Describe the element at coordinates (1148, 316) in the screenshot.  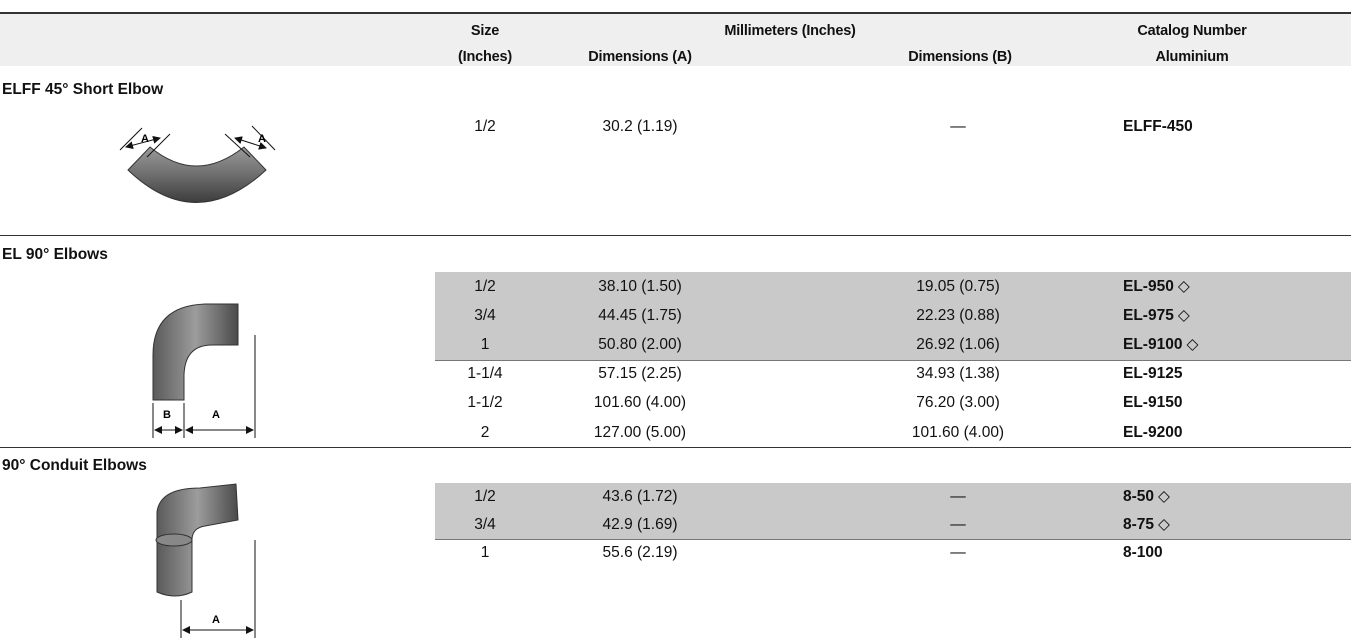
I see `catalog-number: EL-975` at that location.